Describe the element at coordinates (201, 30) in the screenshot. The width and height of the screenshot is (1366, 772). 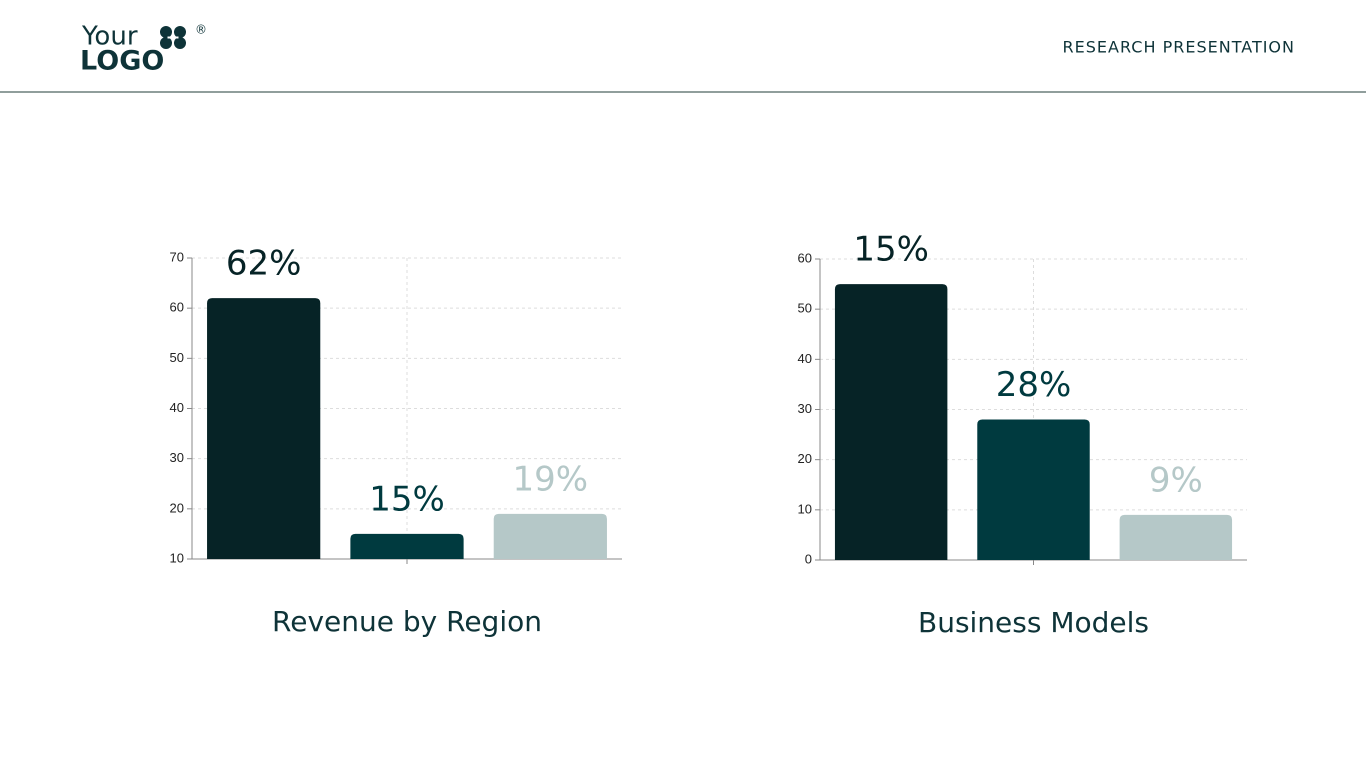
I see `logo-mark: ®` at that location.